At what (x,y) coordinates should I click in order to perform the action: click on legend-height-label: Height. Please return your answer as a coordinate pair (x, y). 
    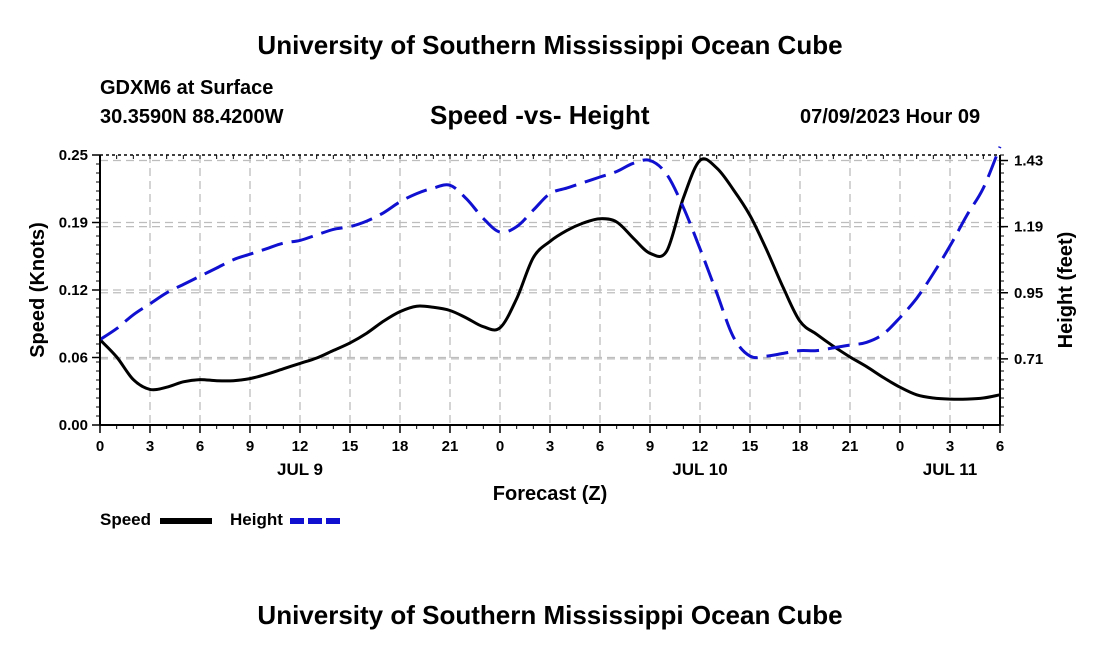
    Looking at the image, I should click on (256, 519).